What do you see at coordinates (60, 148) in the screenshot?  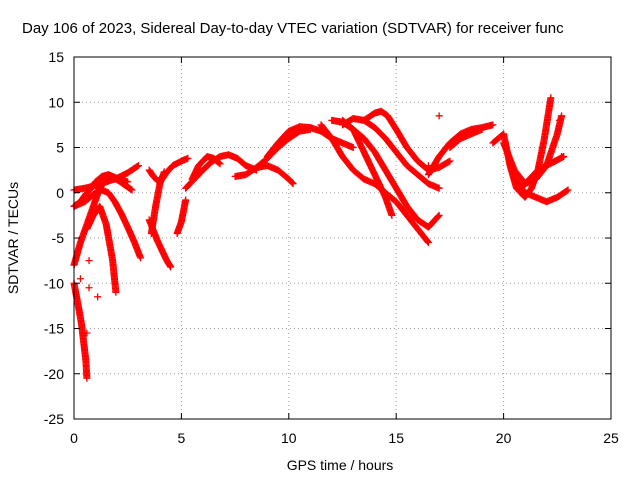 I see `y-tick-label: 5` at bounding box center [60, 148].